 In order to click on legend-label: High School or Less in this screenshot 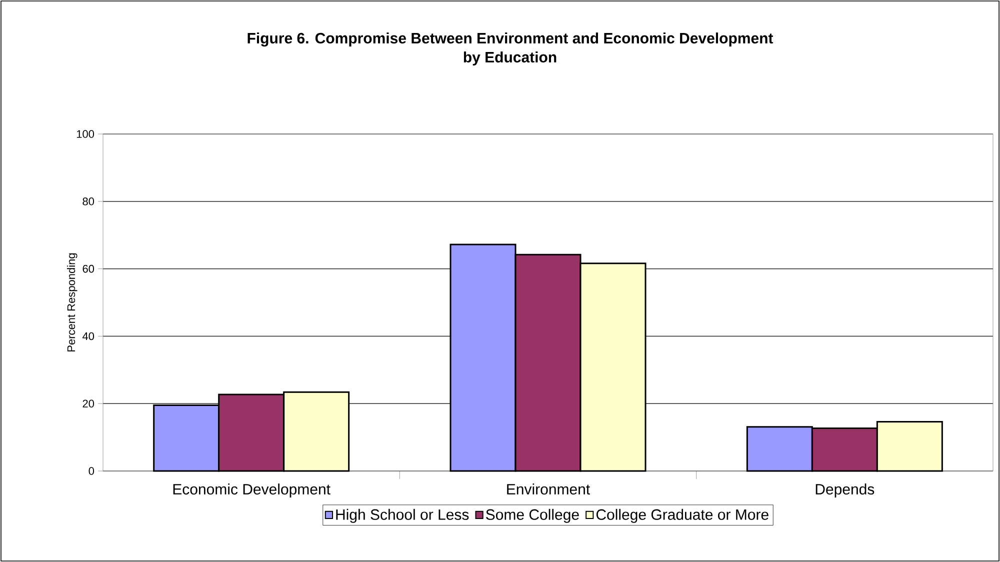, I will do `click(402, 515)`.